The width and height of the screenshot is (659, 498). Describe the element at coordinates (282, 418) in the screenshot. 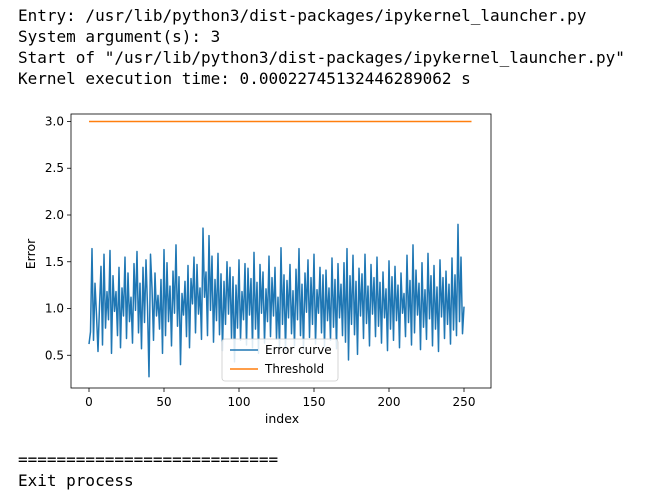

I see `x-axis-label: index` at that location.